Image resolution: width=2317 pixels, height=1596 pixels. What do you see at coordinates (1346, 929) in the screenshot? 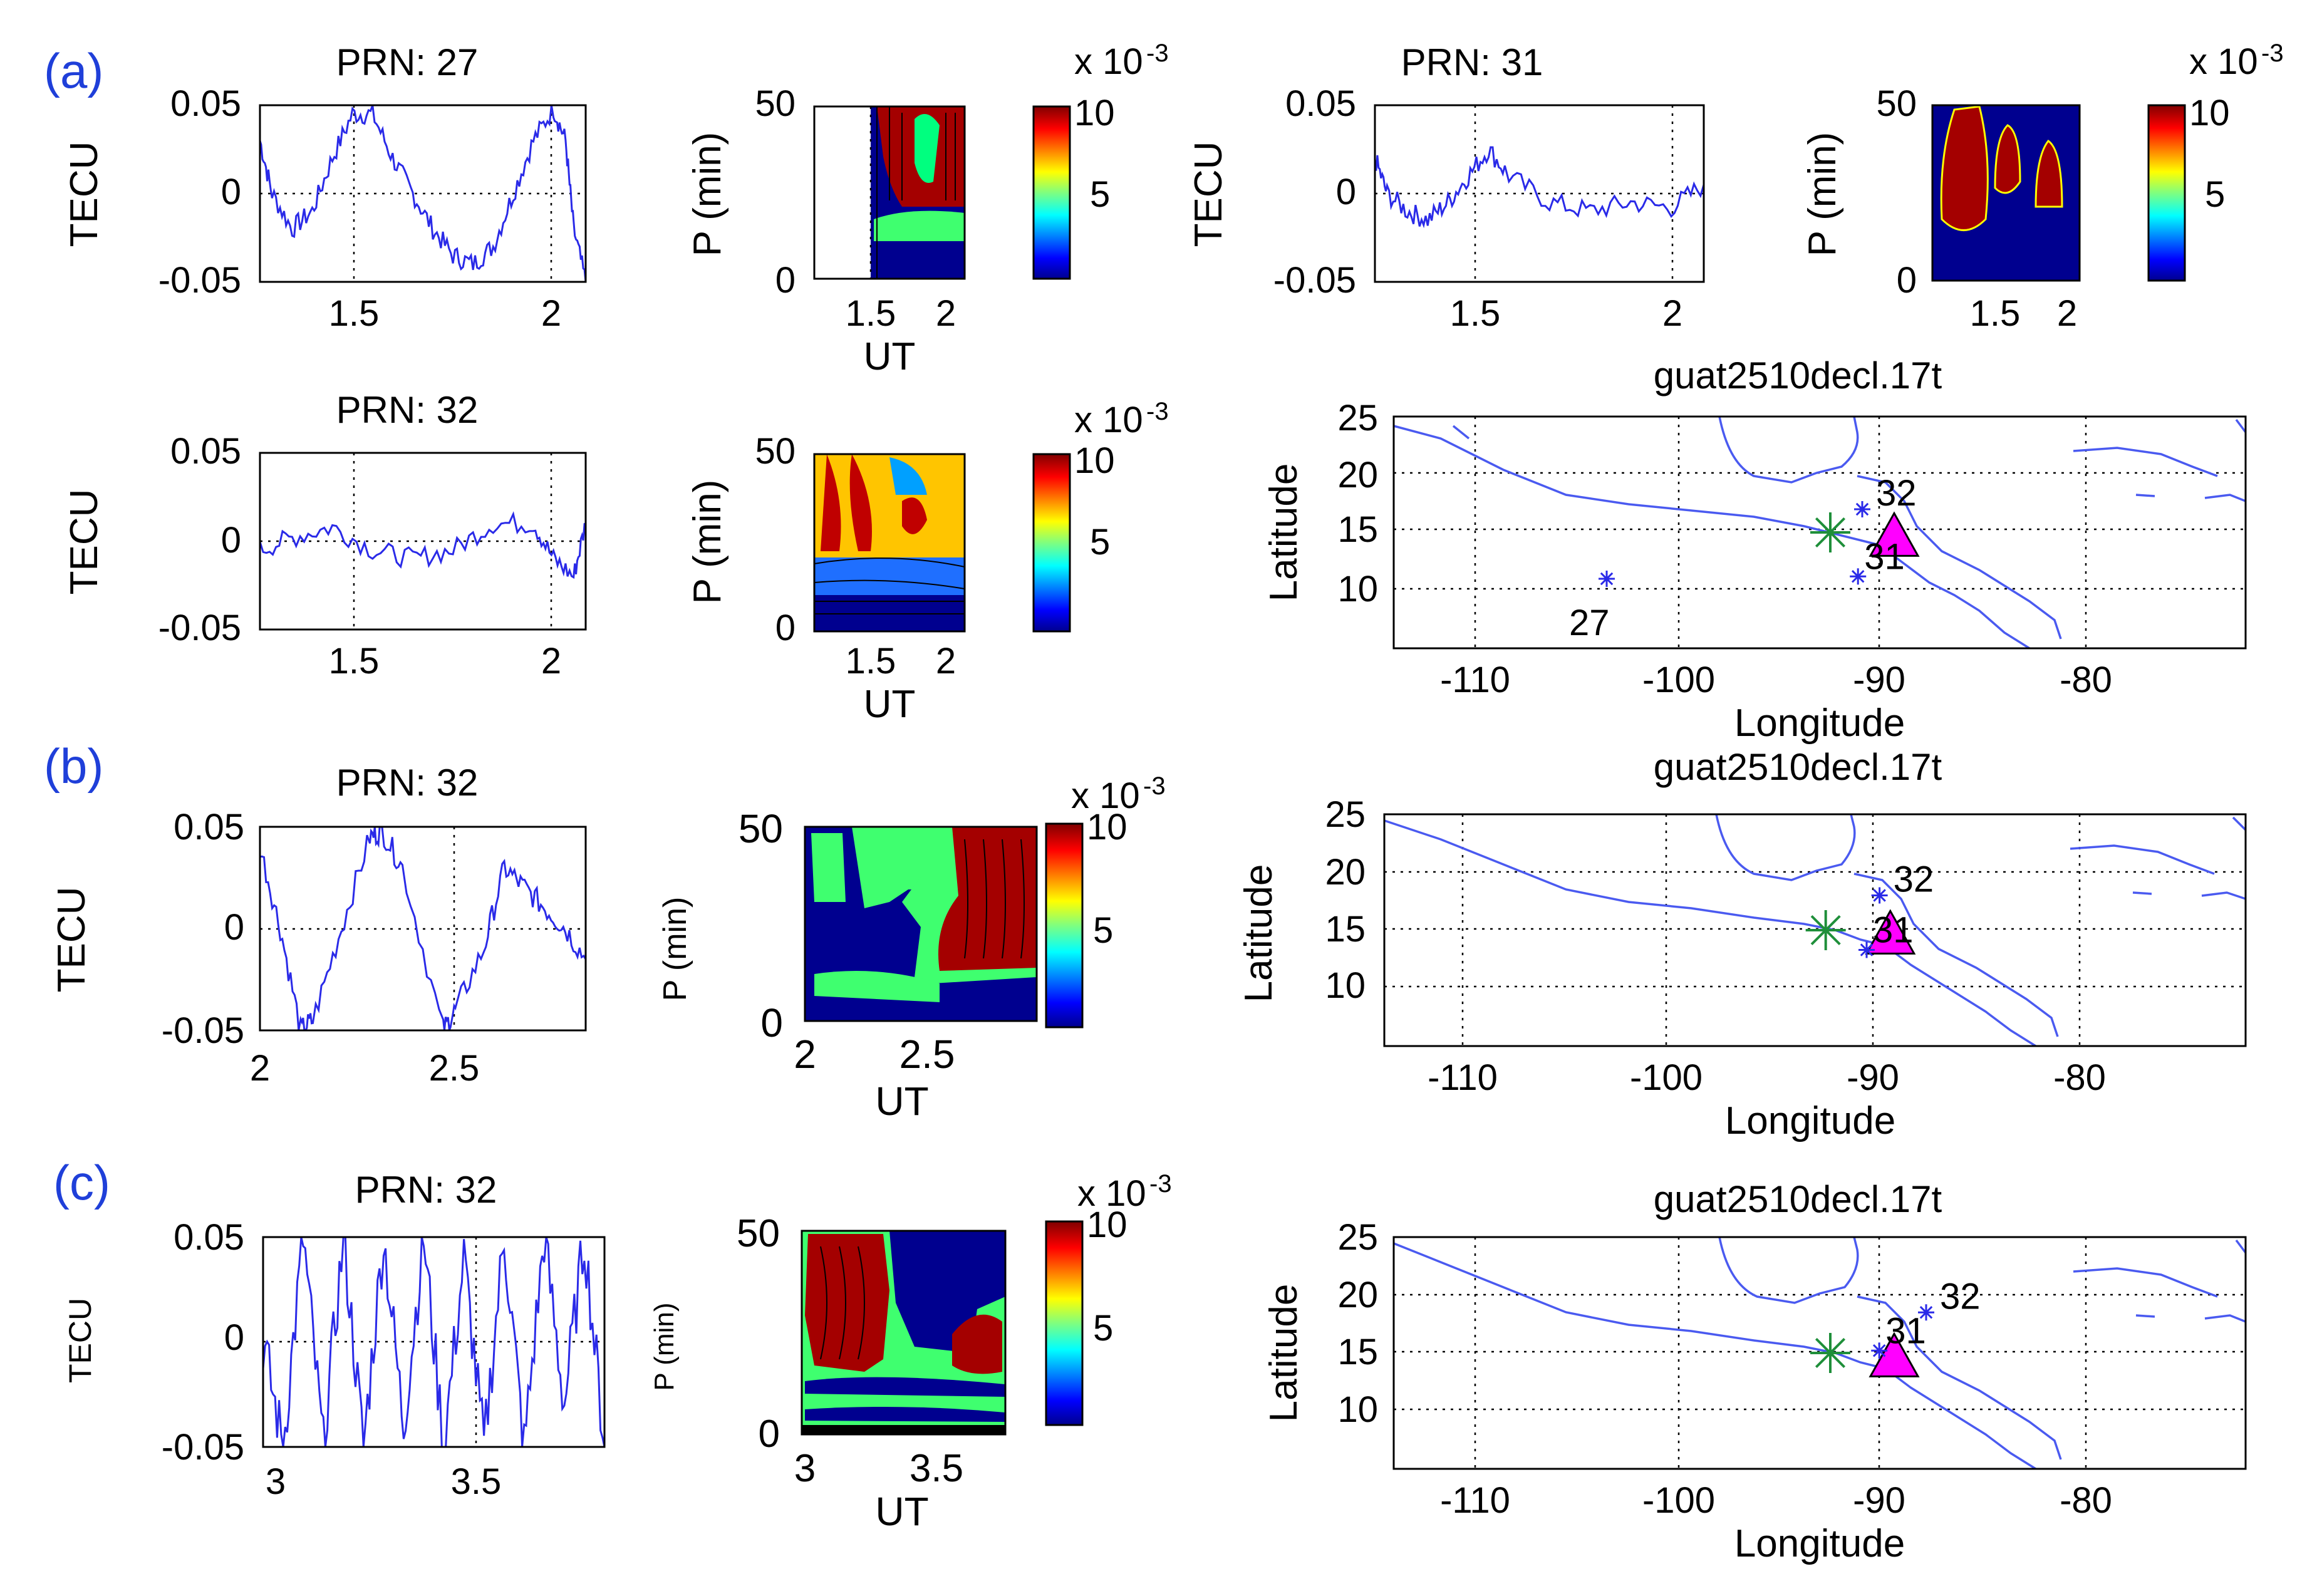
I see `y-tick: 15` at bounding box center [1346, 929].